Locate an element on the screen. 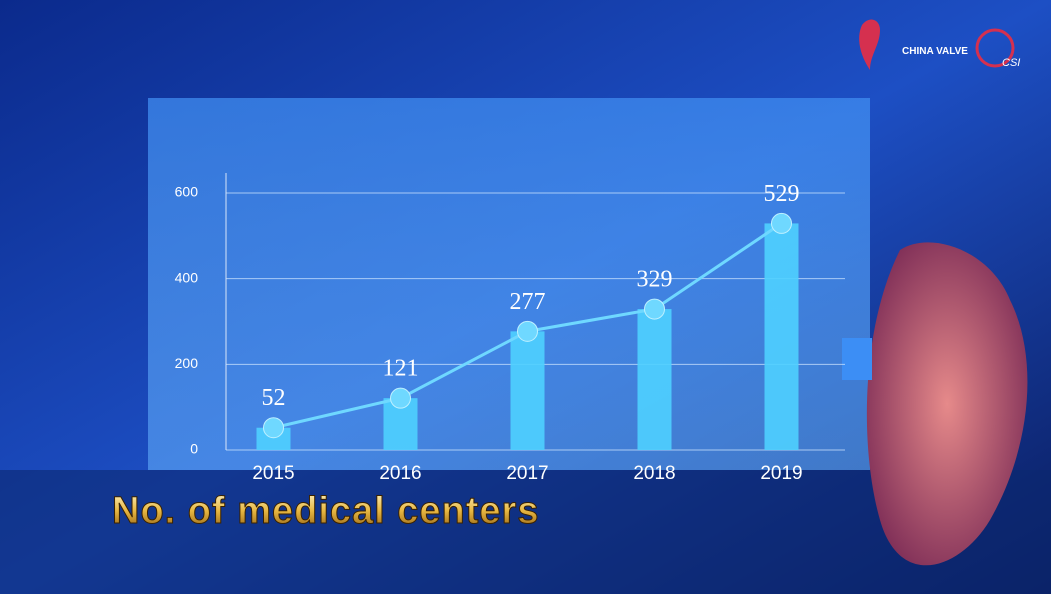 The width and height of the screenshot is (1051, 594). data-label: 329 is located at coordinates (655, 280).